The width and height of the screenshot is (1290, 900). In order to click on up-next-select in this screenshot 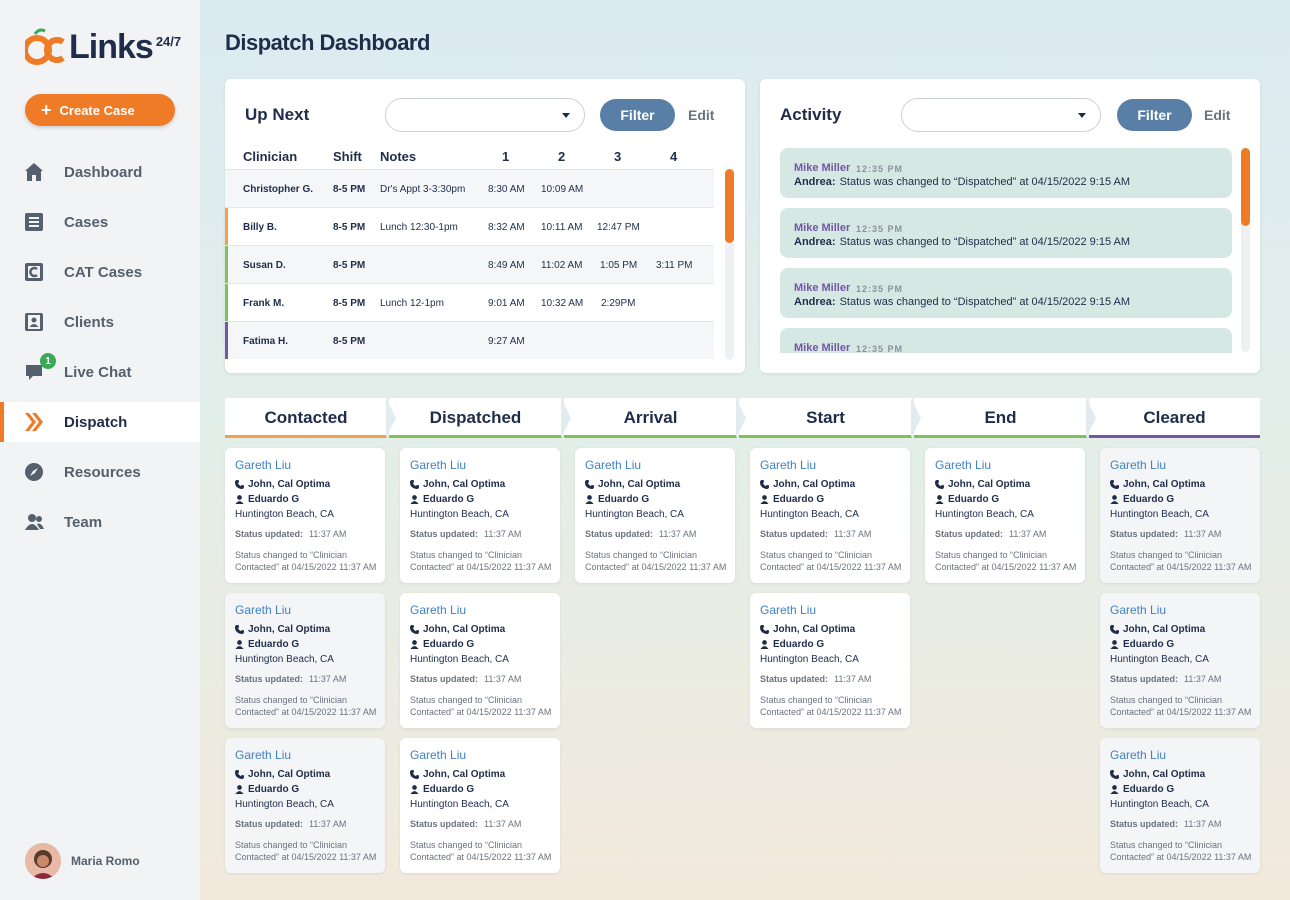, I will do `click(485, 115)`.